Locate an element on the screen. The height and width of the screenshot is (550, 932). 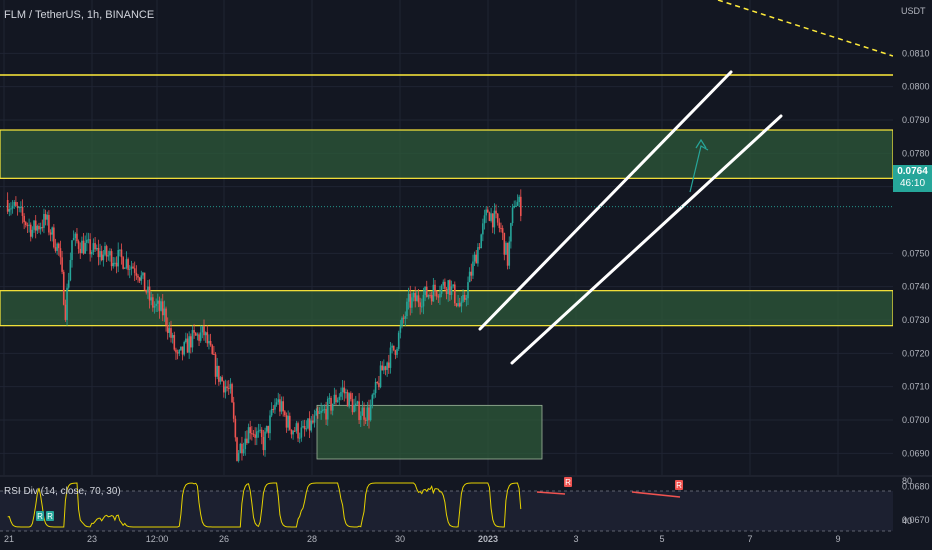
divergence-marker is located at coordinates (568, 482).